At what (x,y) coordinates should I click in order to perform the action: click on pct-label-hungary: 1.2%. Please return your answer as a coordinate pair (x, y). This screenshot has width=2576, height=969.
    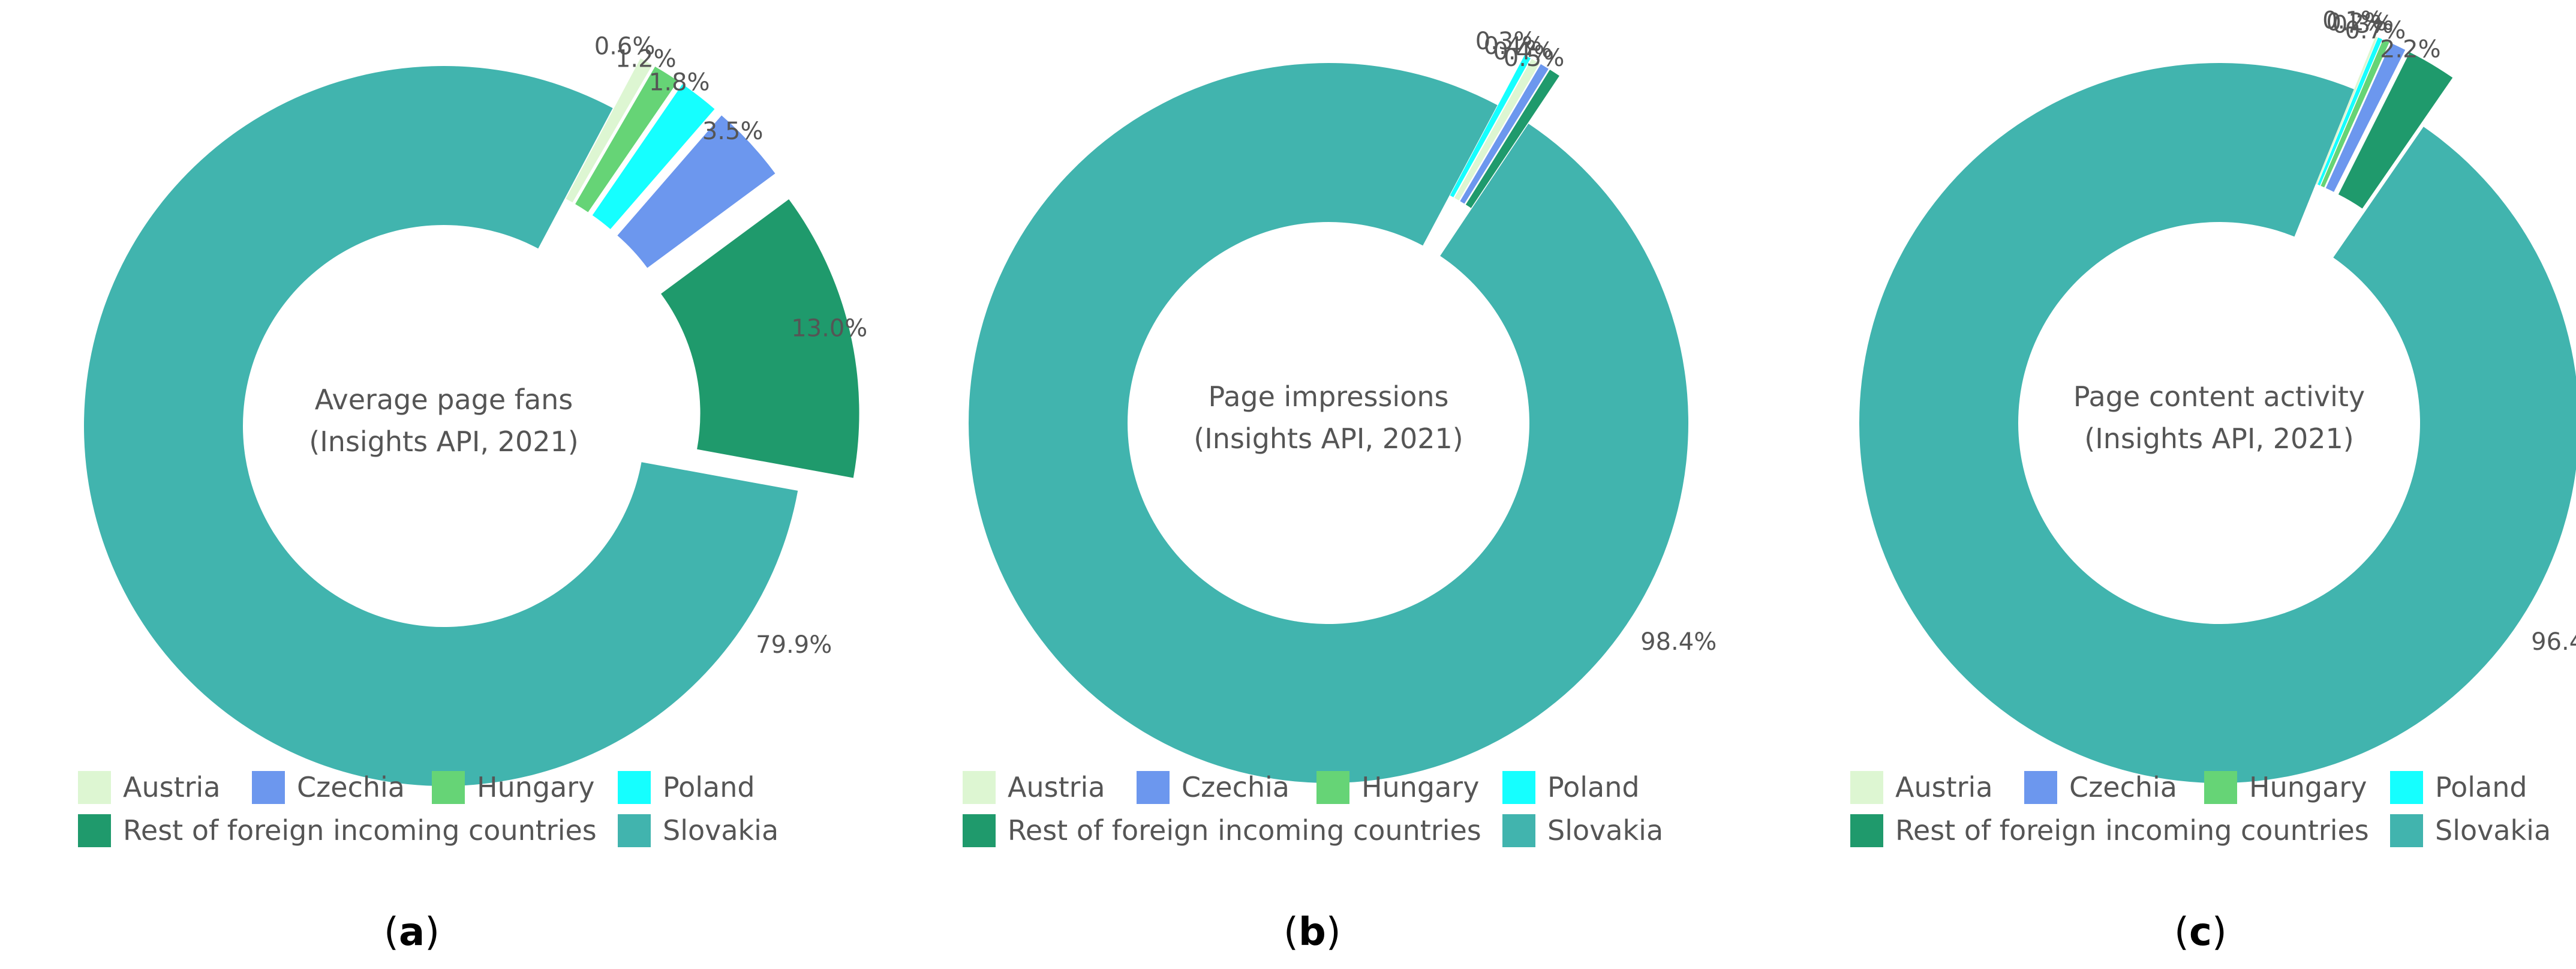
    Looking at the image, I should click on (646, 59).